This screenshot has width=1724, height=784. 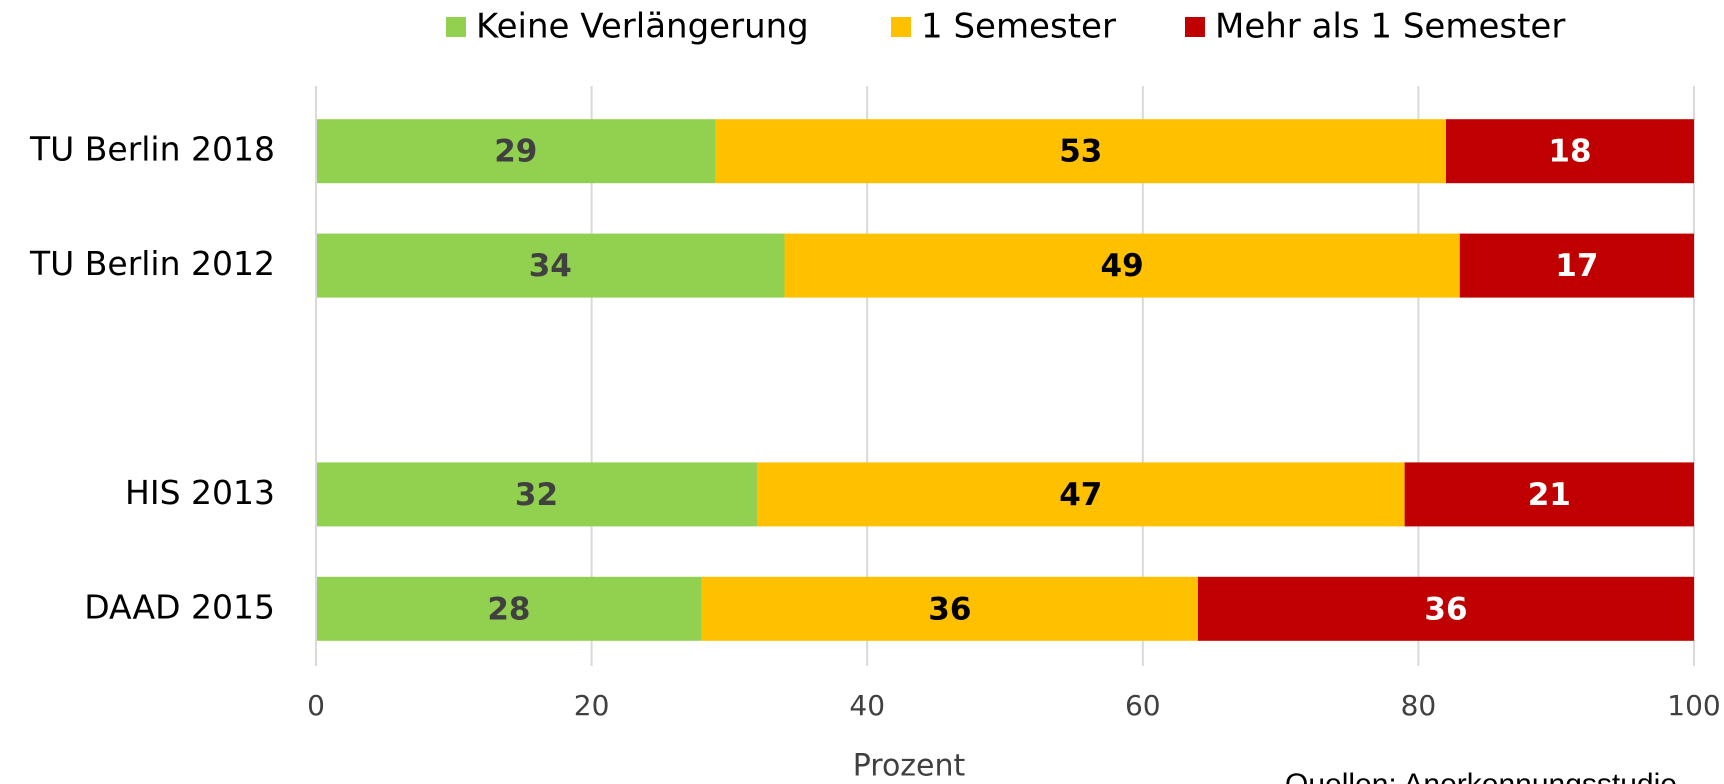 What do you see at coordinates (152, 149) in the screenshot?
I see `y-tick-label: TU Berlin 2018` at bounding box center [152, 149].